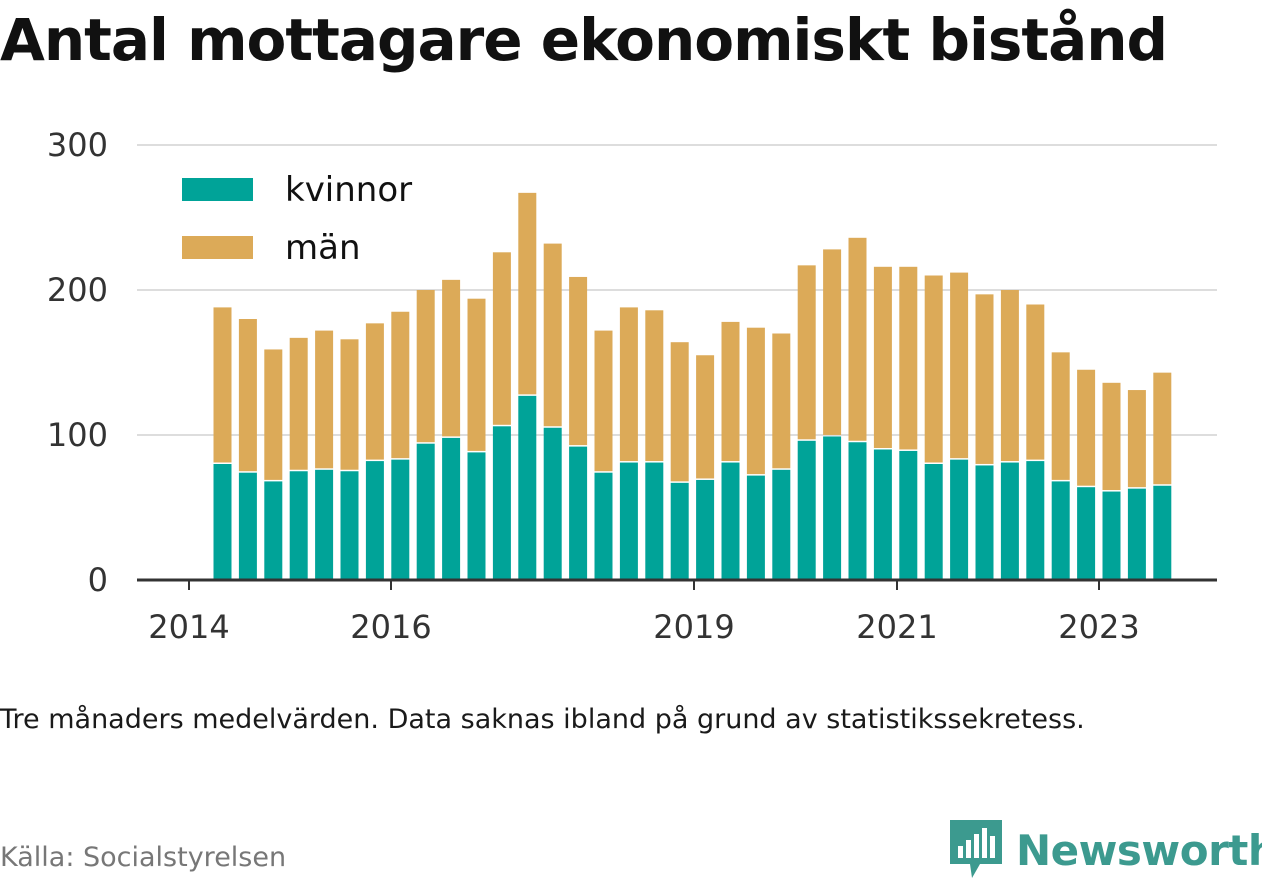  What do you see at coordinates (143, 857) in the screenshot?
I see `source-credit: Källa: Socialstyrelsen` at bounding box center [143, 857].